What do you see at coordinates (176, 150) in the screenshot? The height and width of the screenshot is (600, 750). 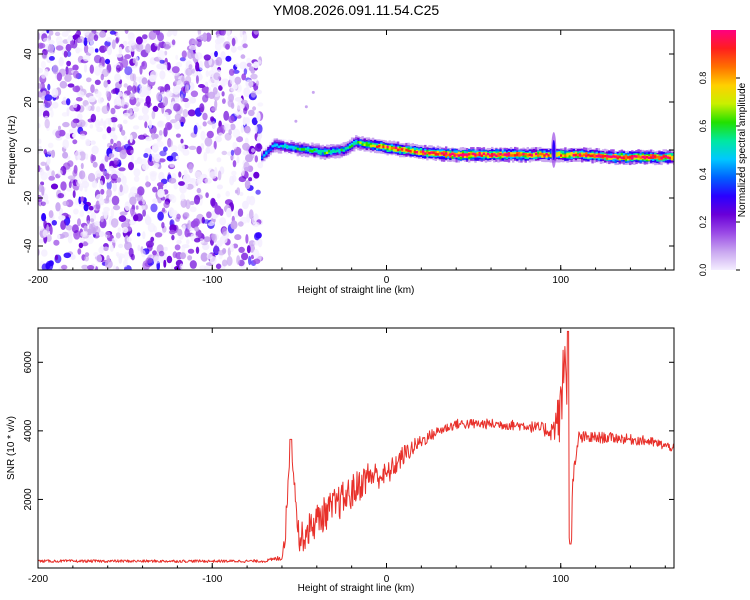 I see `spectrogram-noise-region` at bounding box center [176, 150].